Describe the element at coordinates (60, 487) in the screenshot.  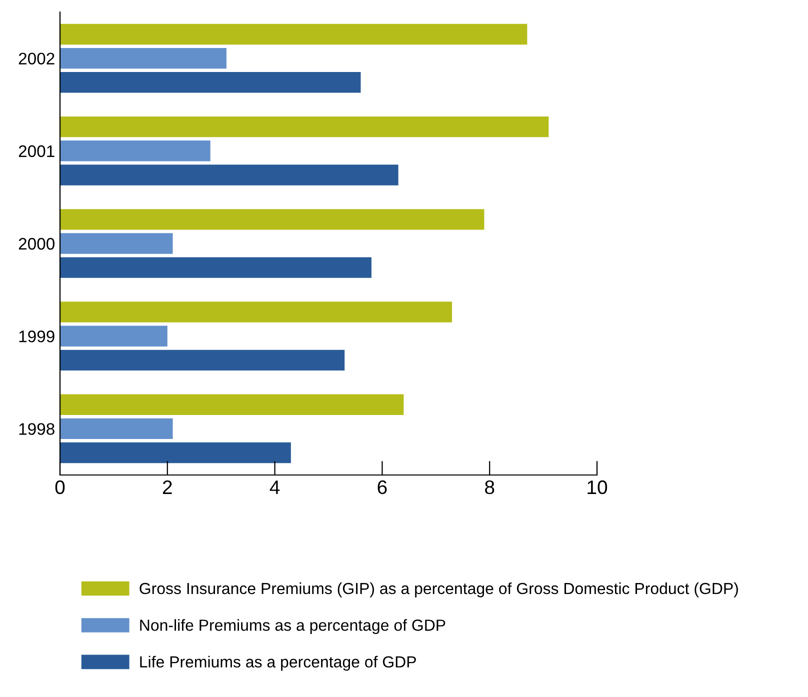
I see `x-tick-label: 0` at that location.